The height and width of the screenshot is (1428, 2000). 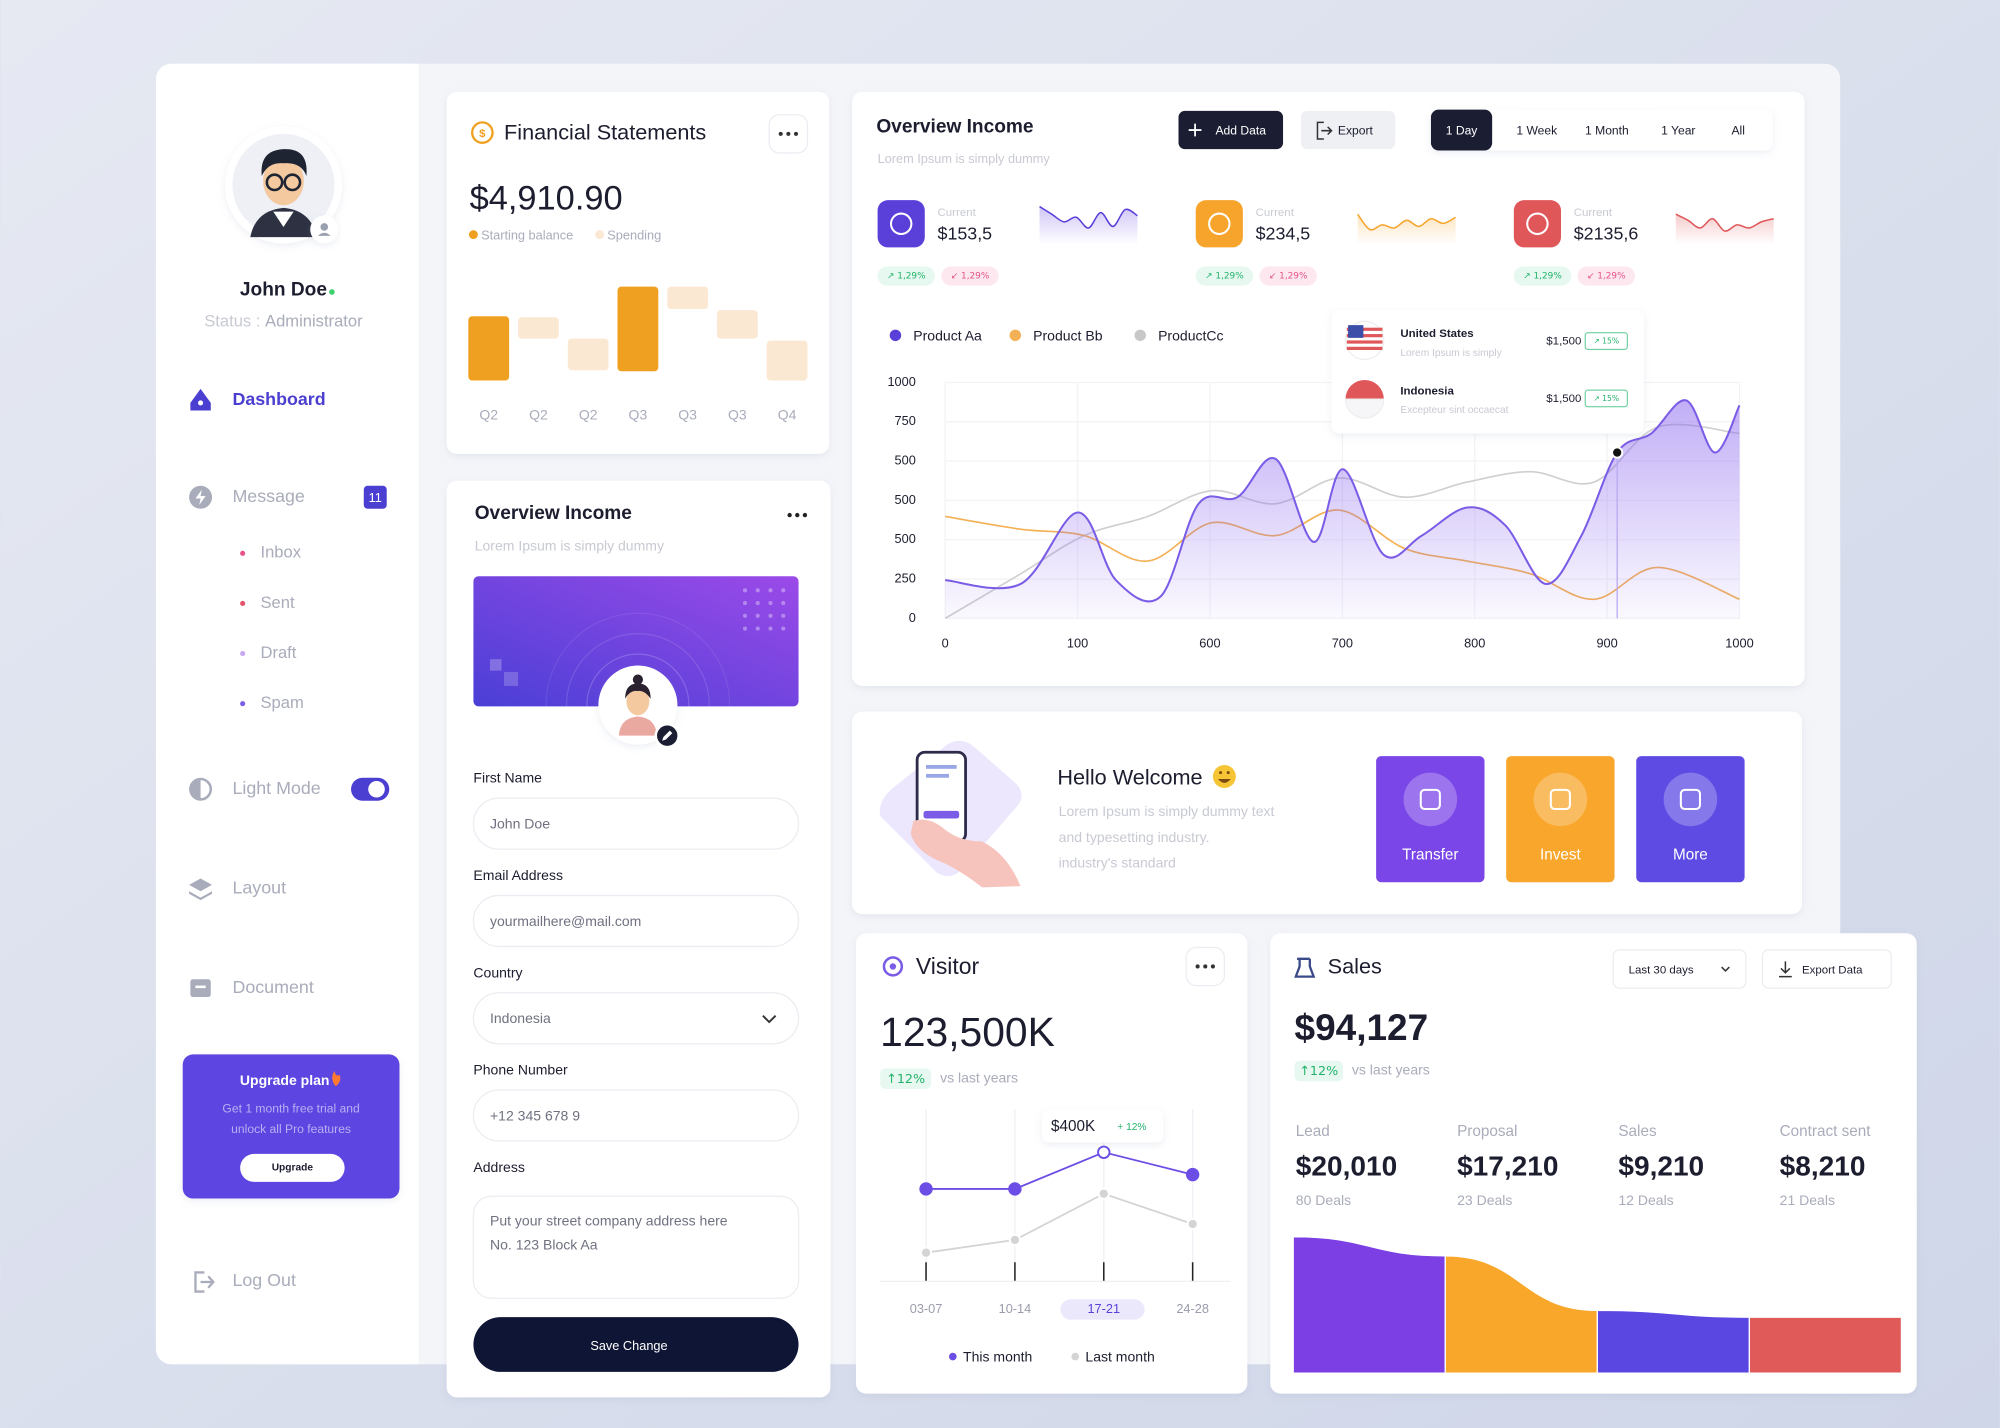 I want to click on tab-active, so click(x=1461, y=130).